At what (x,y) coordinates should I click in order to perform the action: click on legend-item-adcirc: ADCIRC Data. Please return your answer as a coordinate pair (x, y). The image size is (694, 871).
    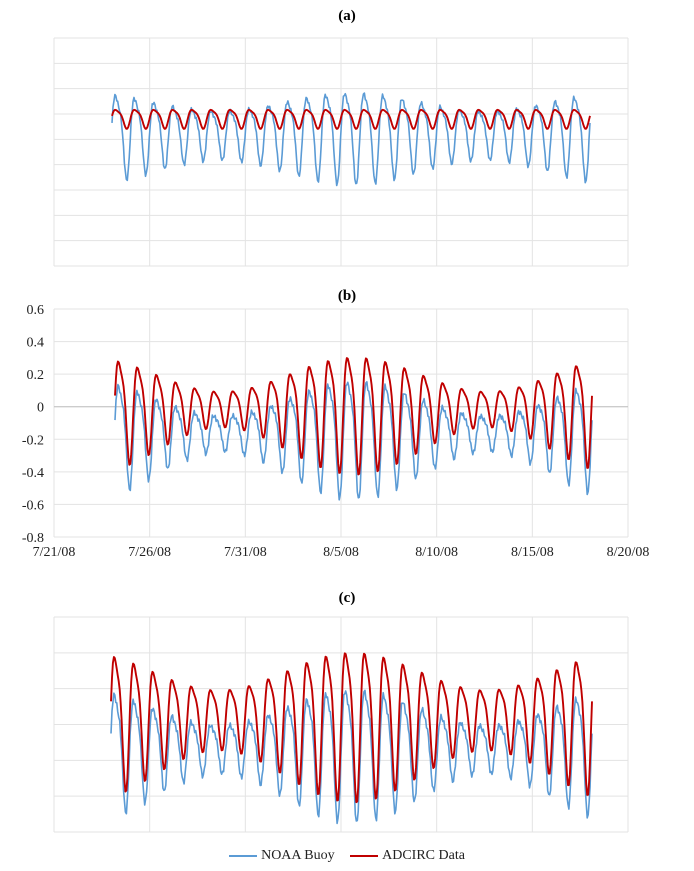
    Looking at the image, I should click on (407, 856).